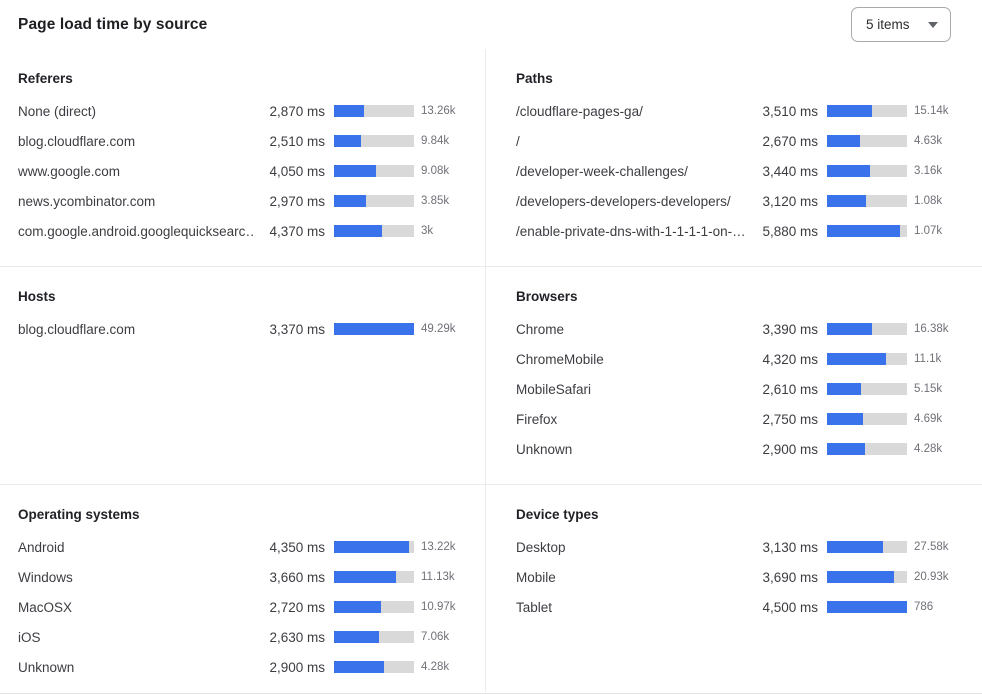  What do you see at coordinates (297, 201) in the screenshot?
I see `row-value: 2,970 ms` at bounding box center [297, 201].